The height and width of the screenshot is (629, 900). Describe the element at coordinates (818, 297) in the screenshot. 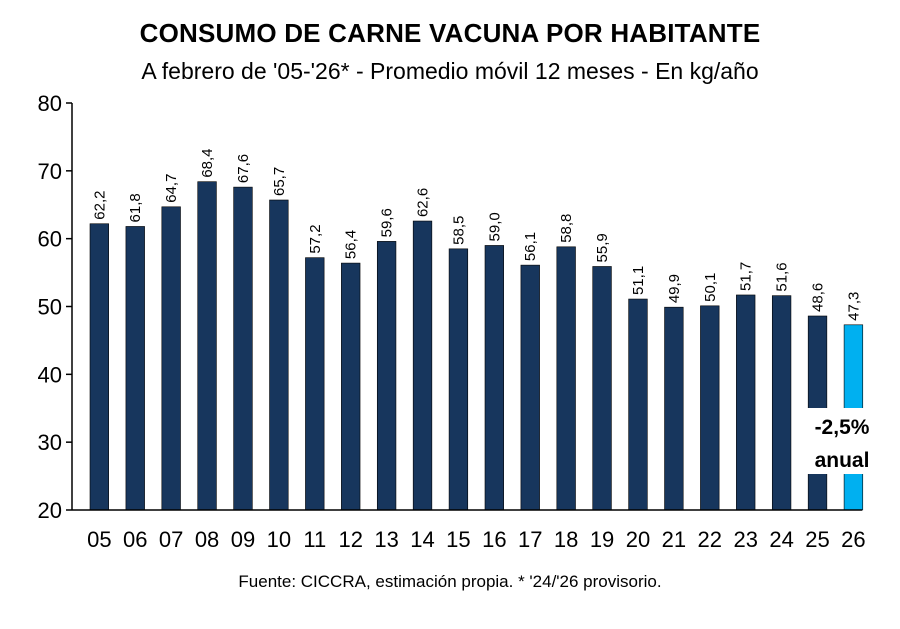

I see `value-label-25: 48,6` at that location.